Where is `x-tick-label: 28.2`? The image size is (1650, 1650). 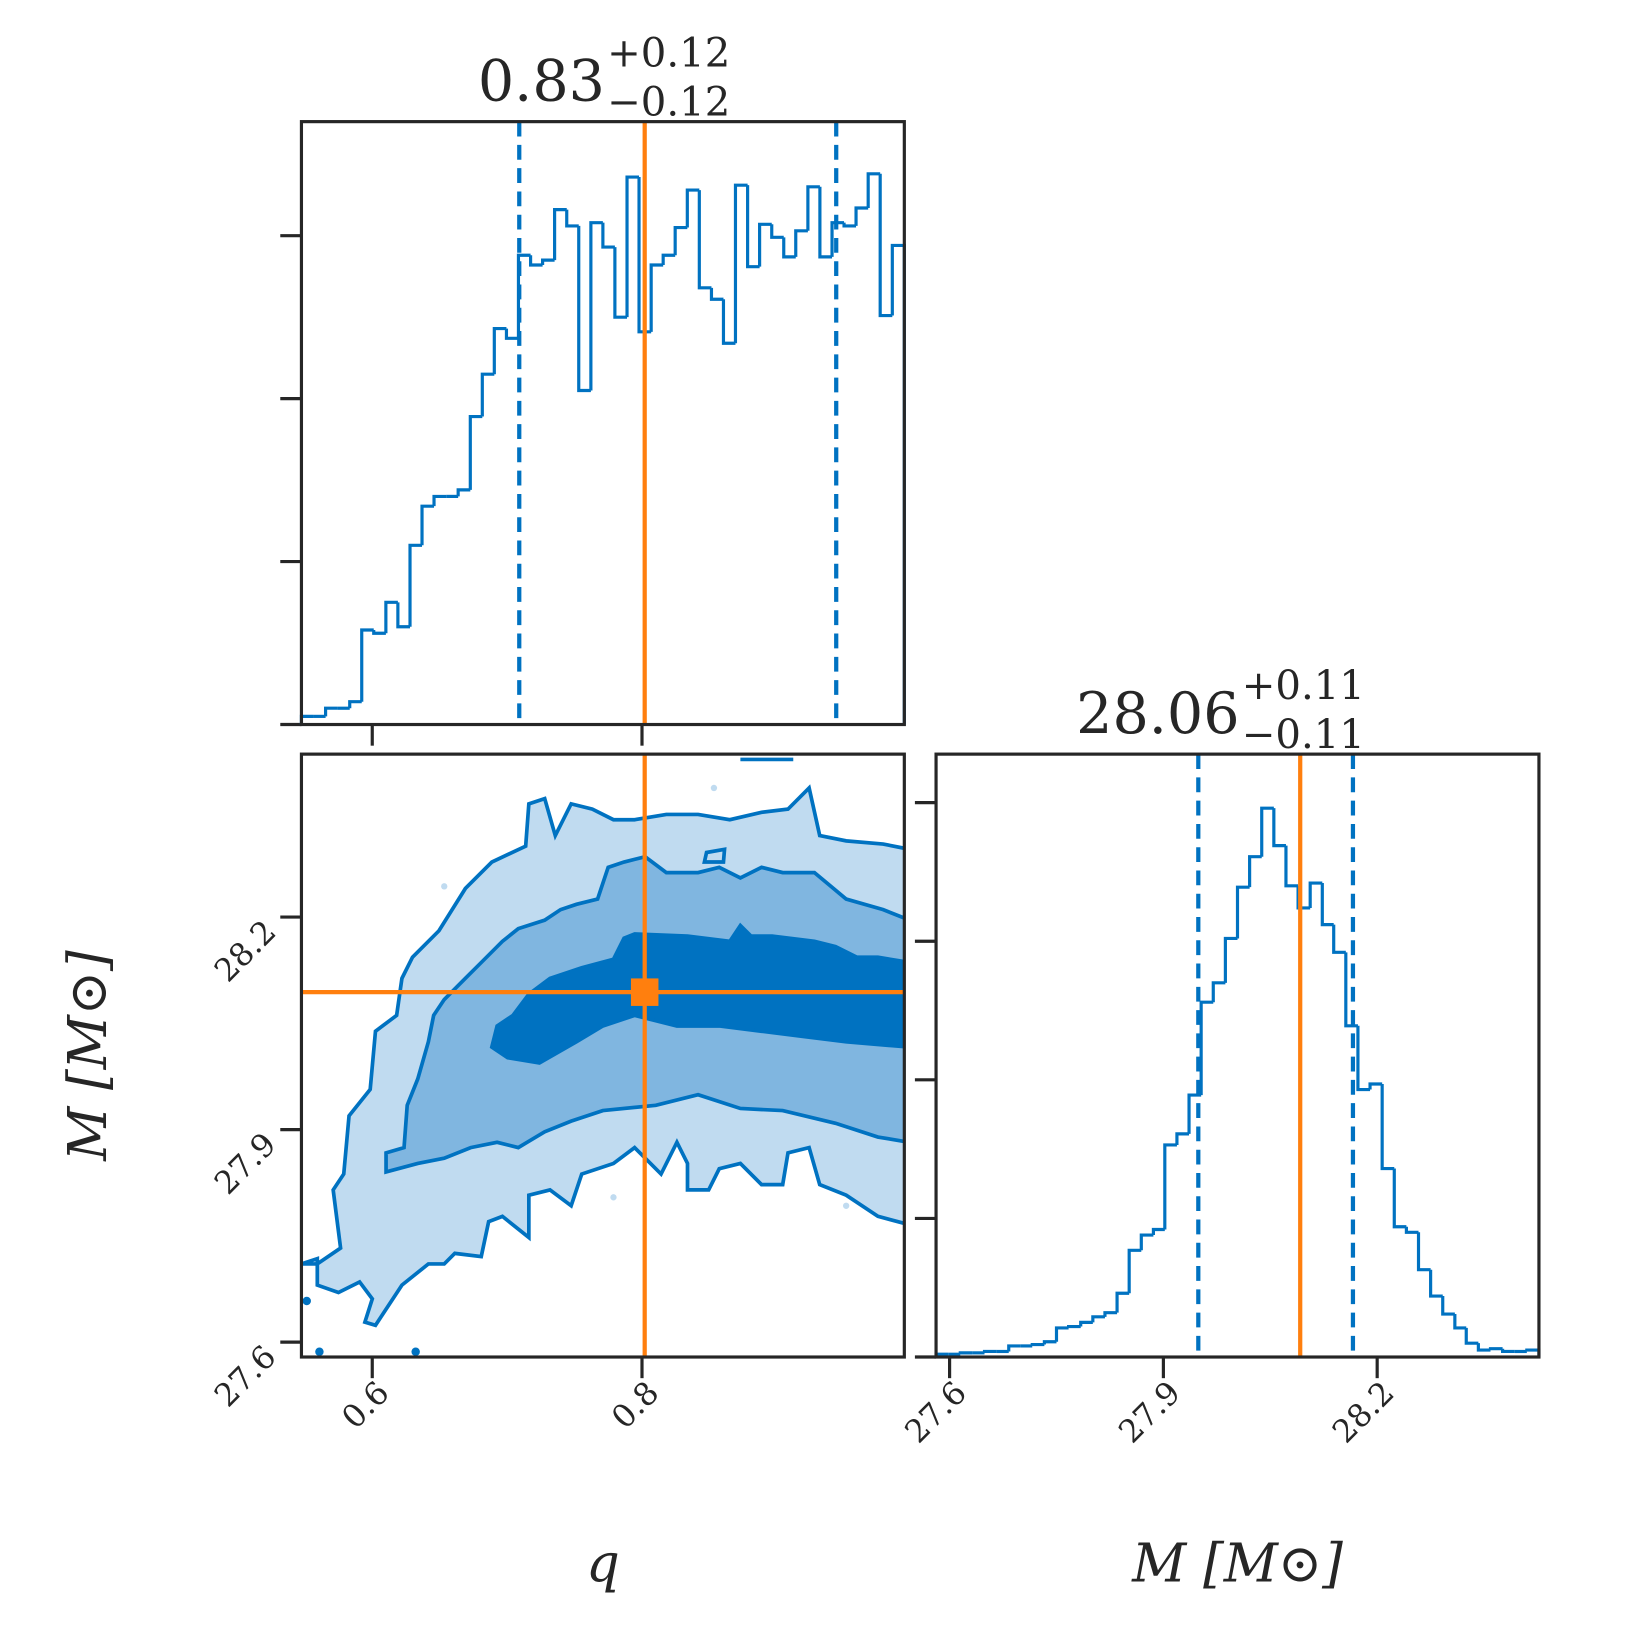
x-tick-label: 28.2 is located at coordinates (1363, 1412).